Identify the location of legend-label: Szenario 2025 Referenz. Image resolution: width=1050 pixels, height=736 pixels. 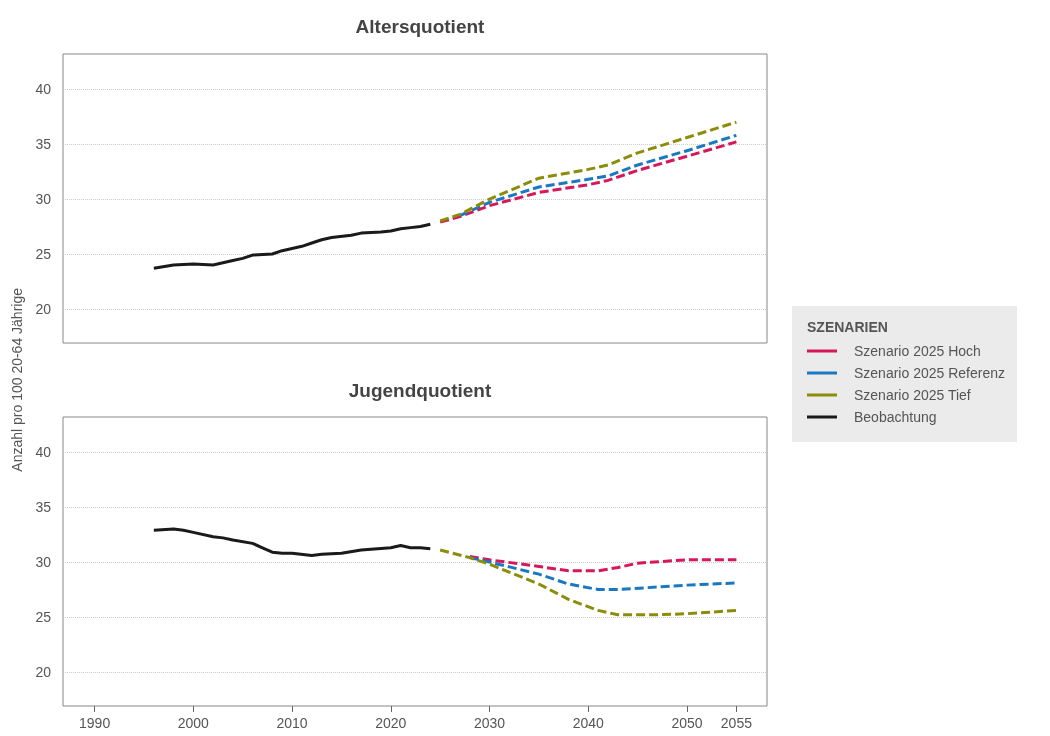
(929, 373).